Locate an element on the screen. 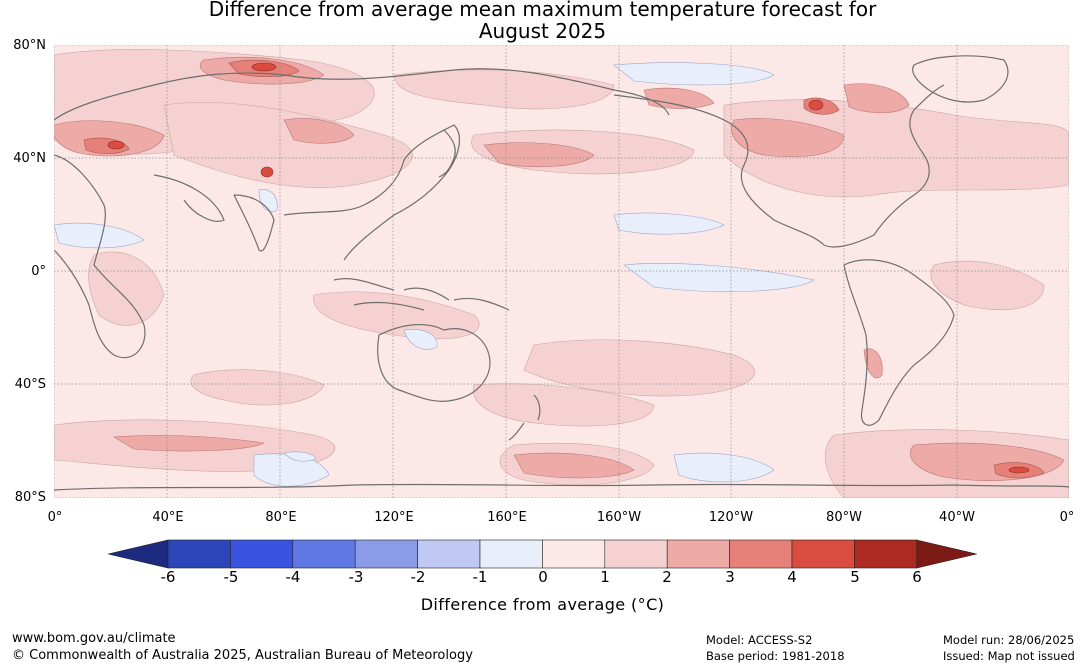 The image size is (1085, 667). lon-label-120e: 120°E is located at coordinates (394, 517).